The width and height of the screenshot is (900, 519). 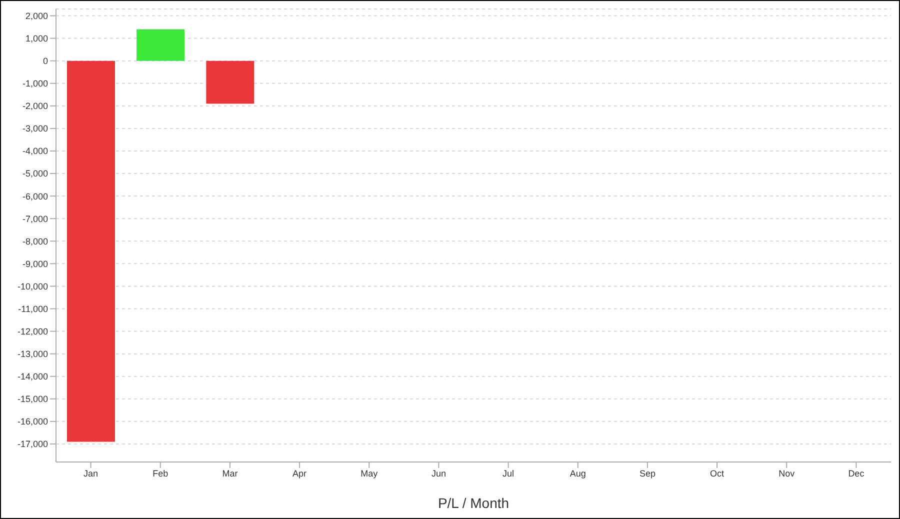 I want to click on y-tick-label: 2,000, so click(x=36, y=15).